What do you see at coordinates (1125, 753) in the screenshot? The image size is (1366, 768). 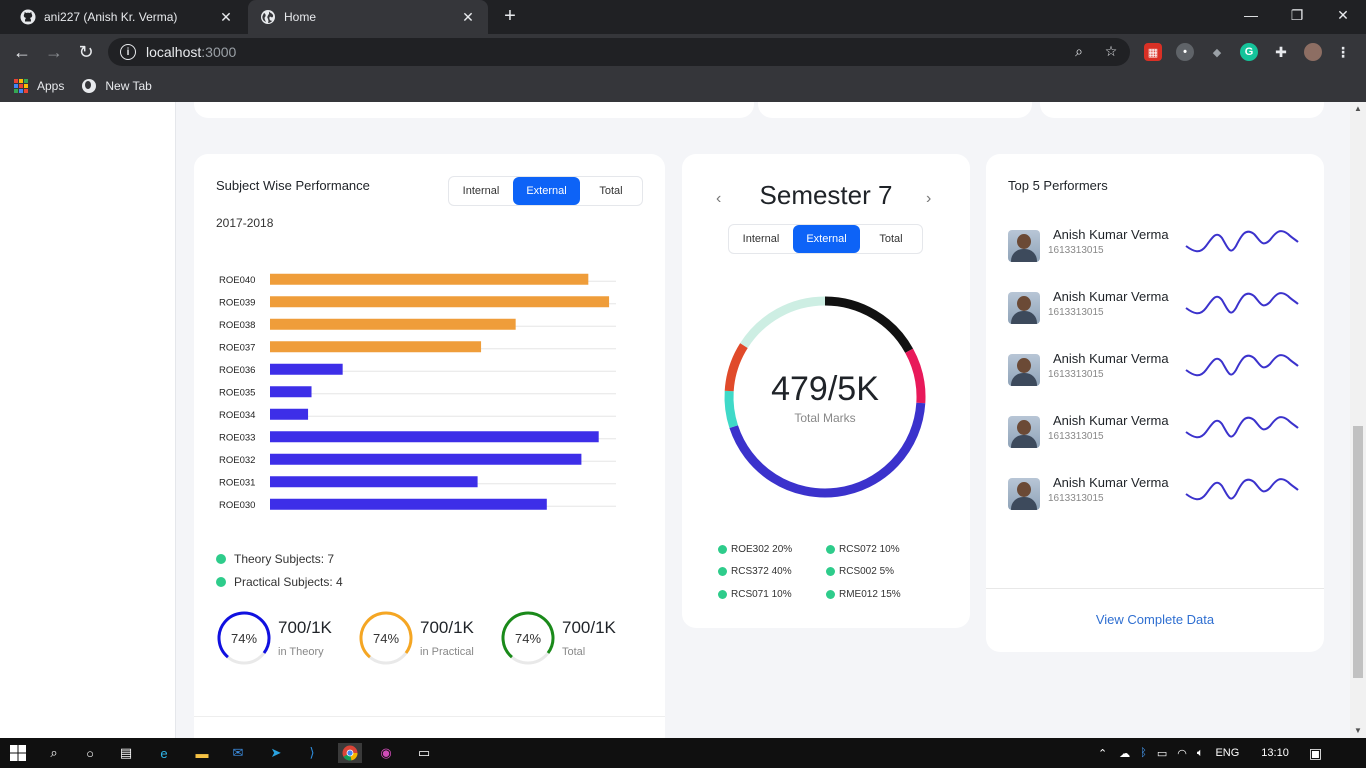 I see `onedrive-icon: ☁` at bounding box center [1125, 753].